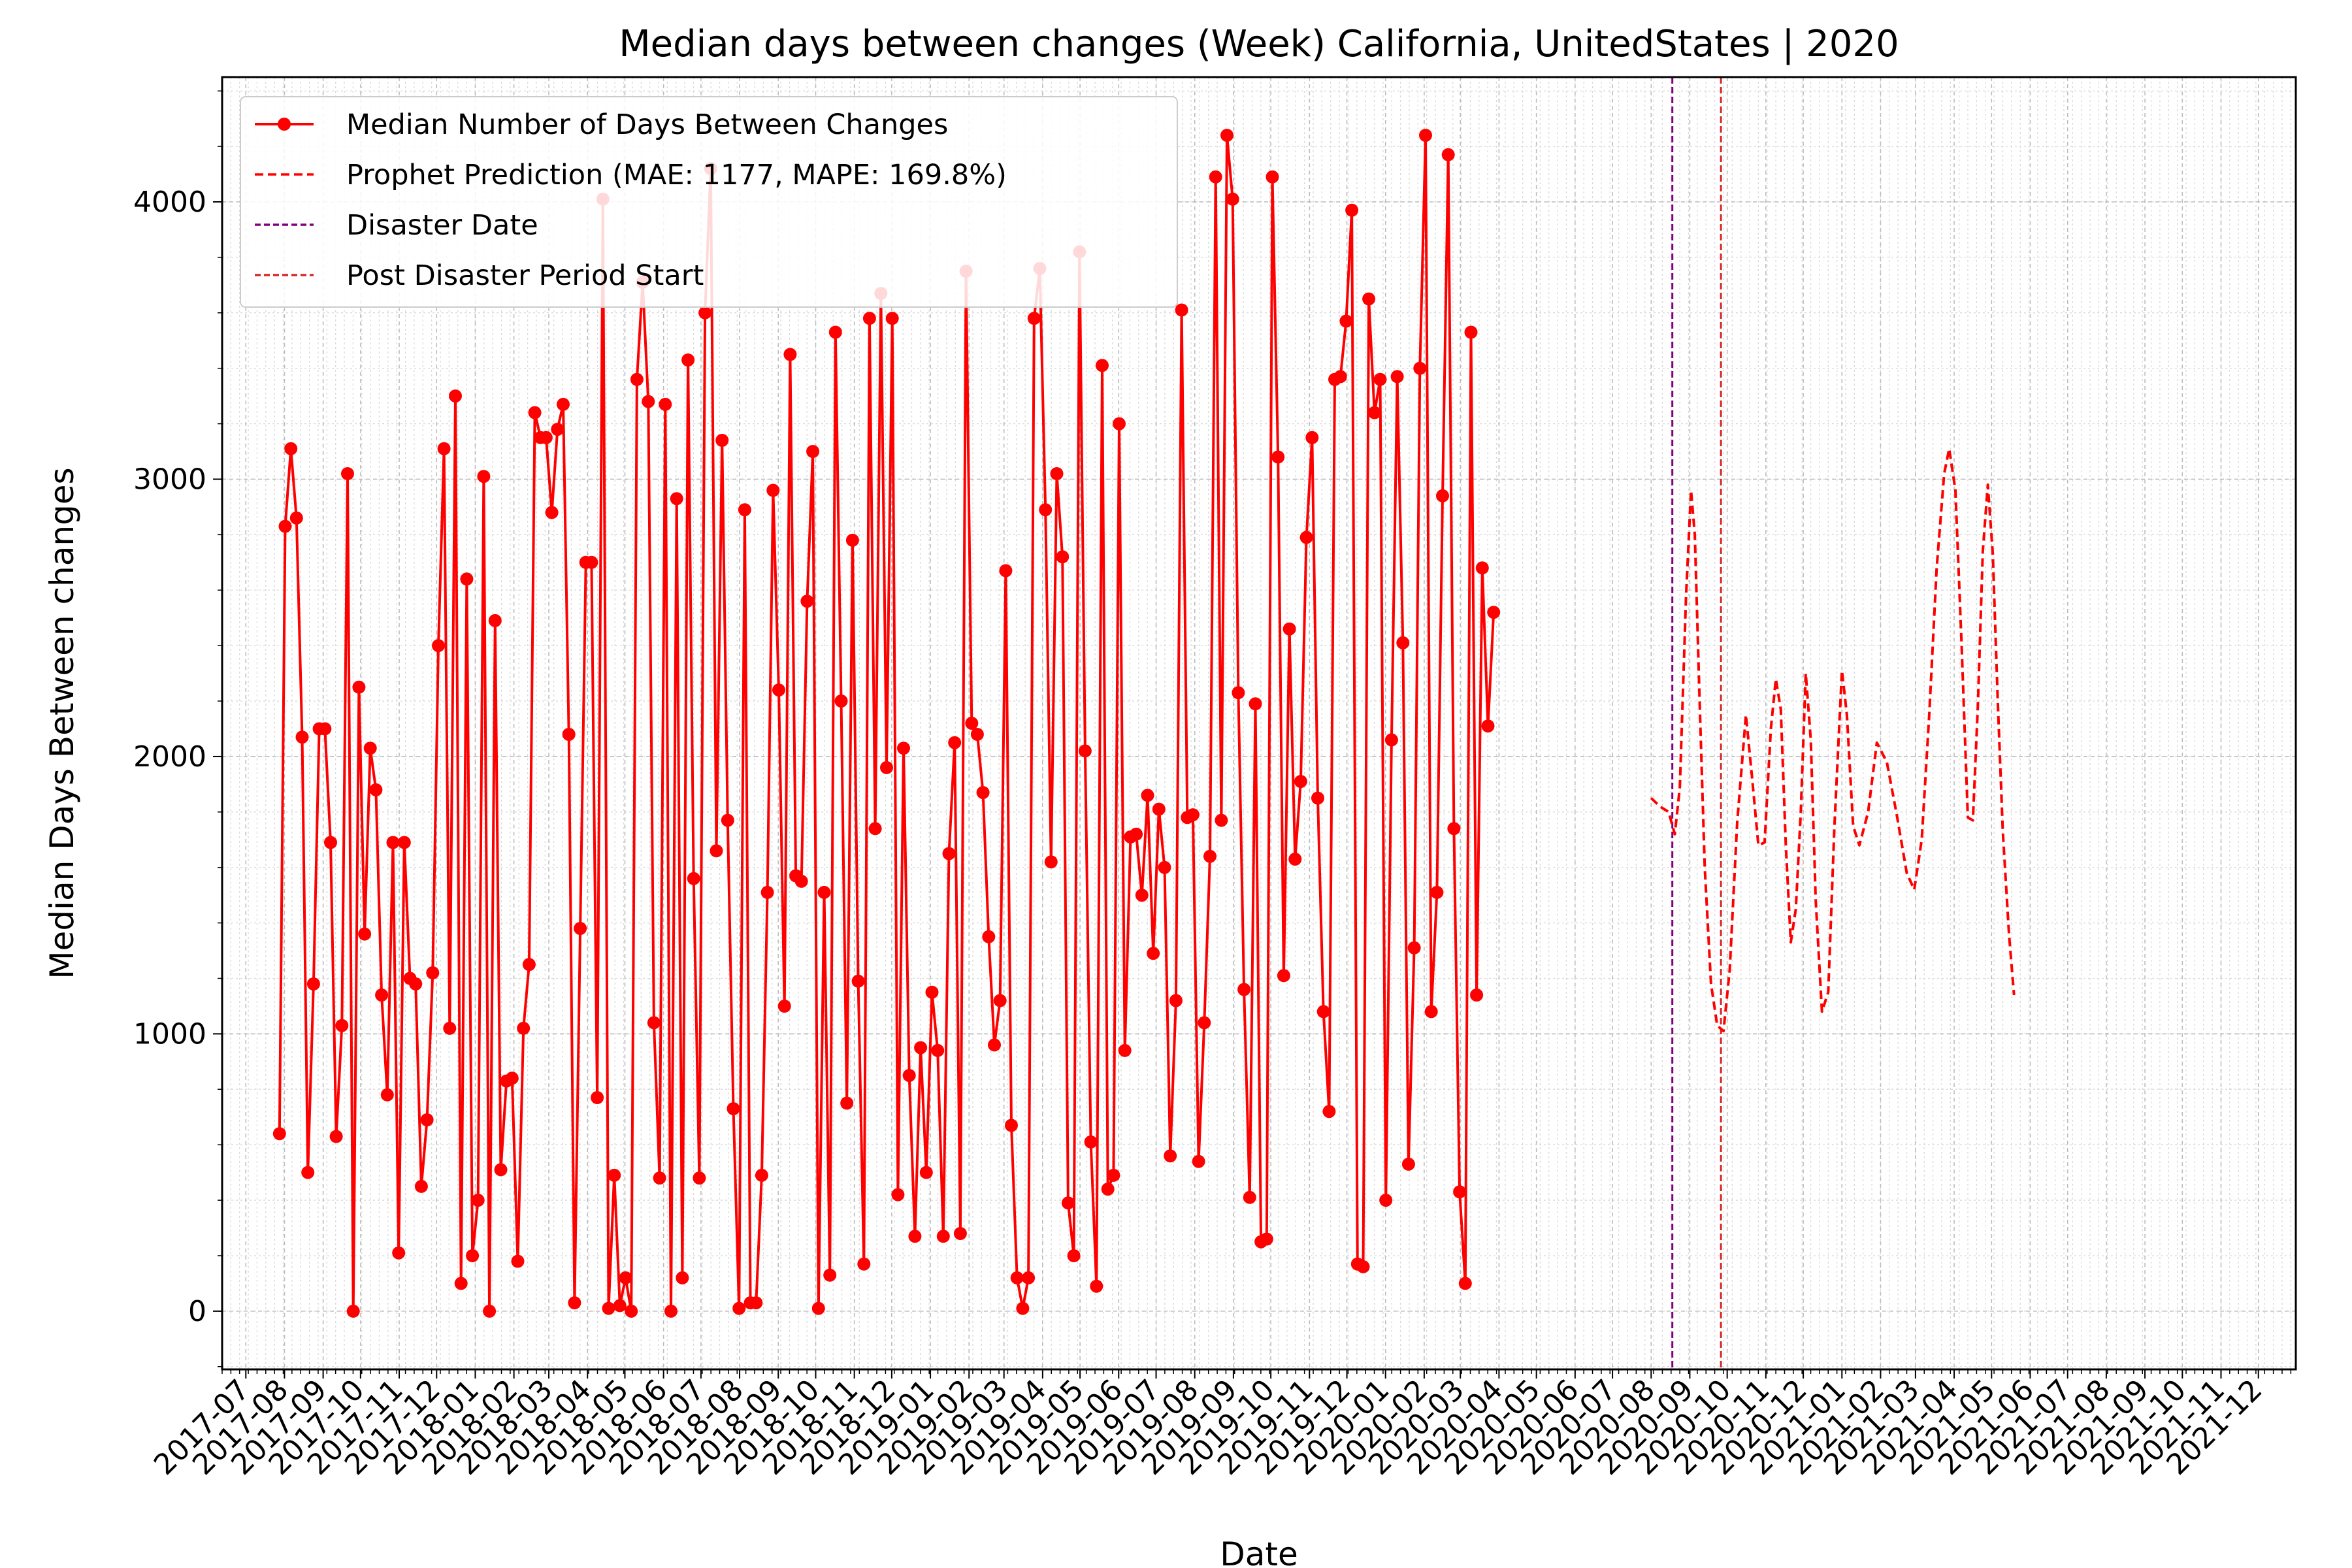 The height and width of the screenshot is (1568, 2352). What do you see at coordinates (442, 225) in the screenshot?
I see `legend-label: Disaster Date` at bounding box center [442, 225].